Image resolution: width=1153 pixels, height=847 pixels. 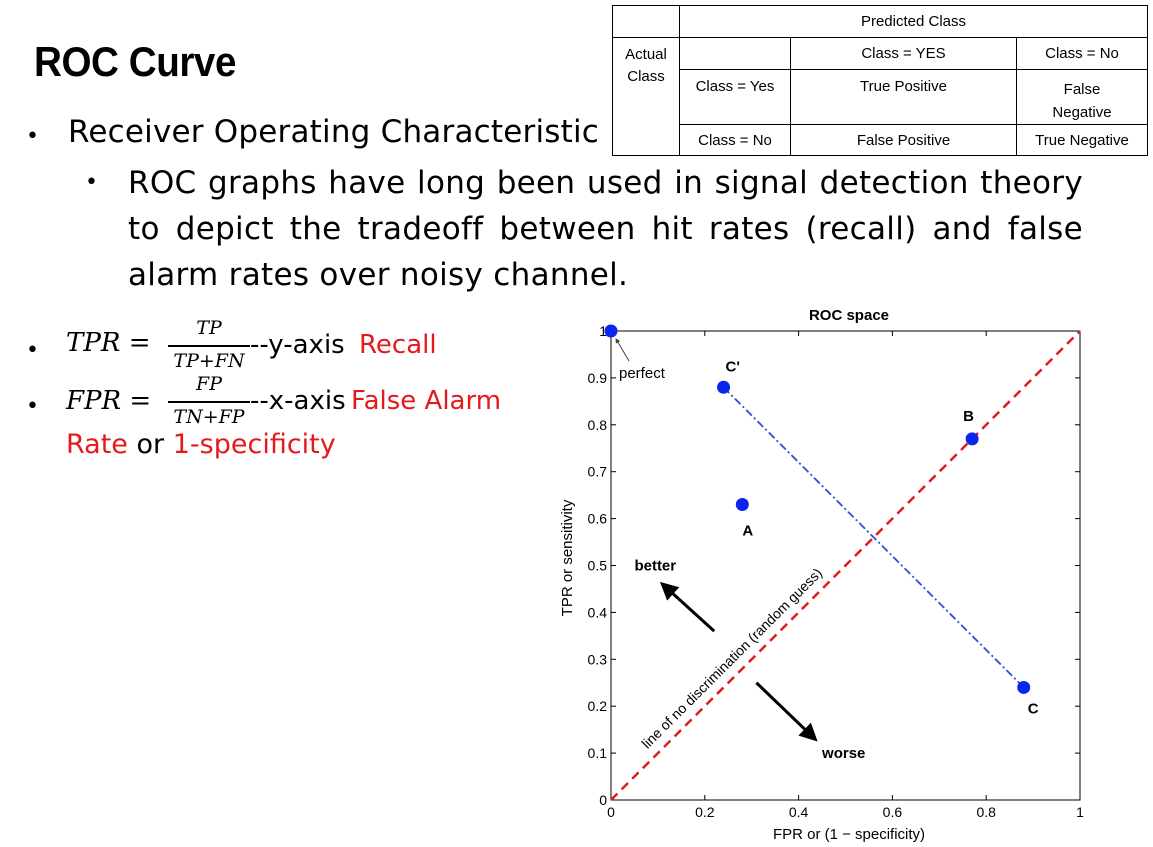 What do you see at coordinates (646, 96) in the screenshot?
I see `cm-actual-header: Actual Class` at bounding box center [646, 96].